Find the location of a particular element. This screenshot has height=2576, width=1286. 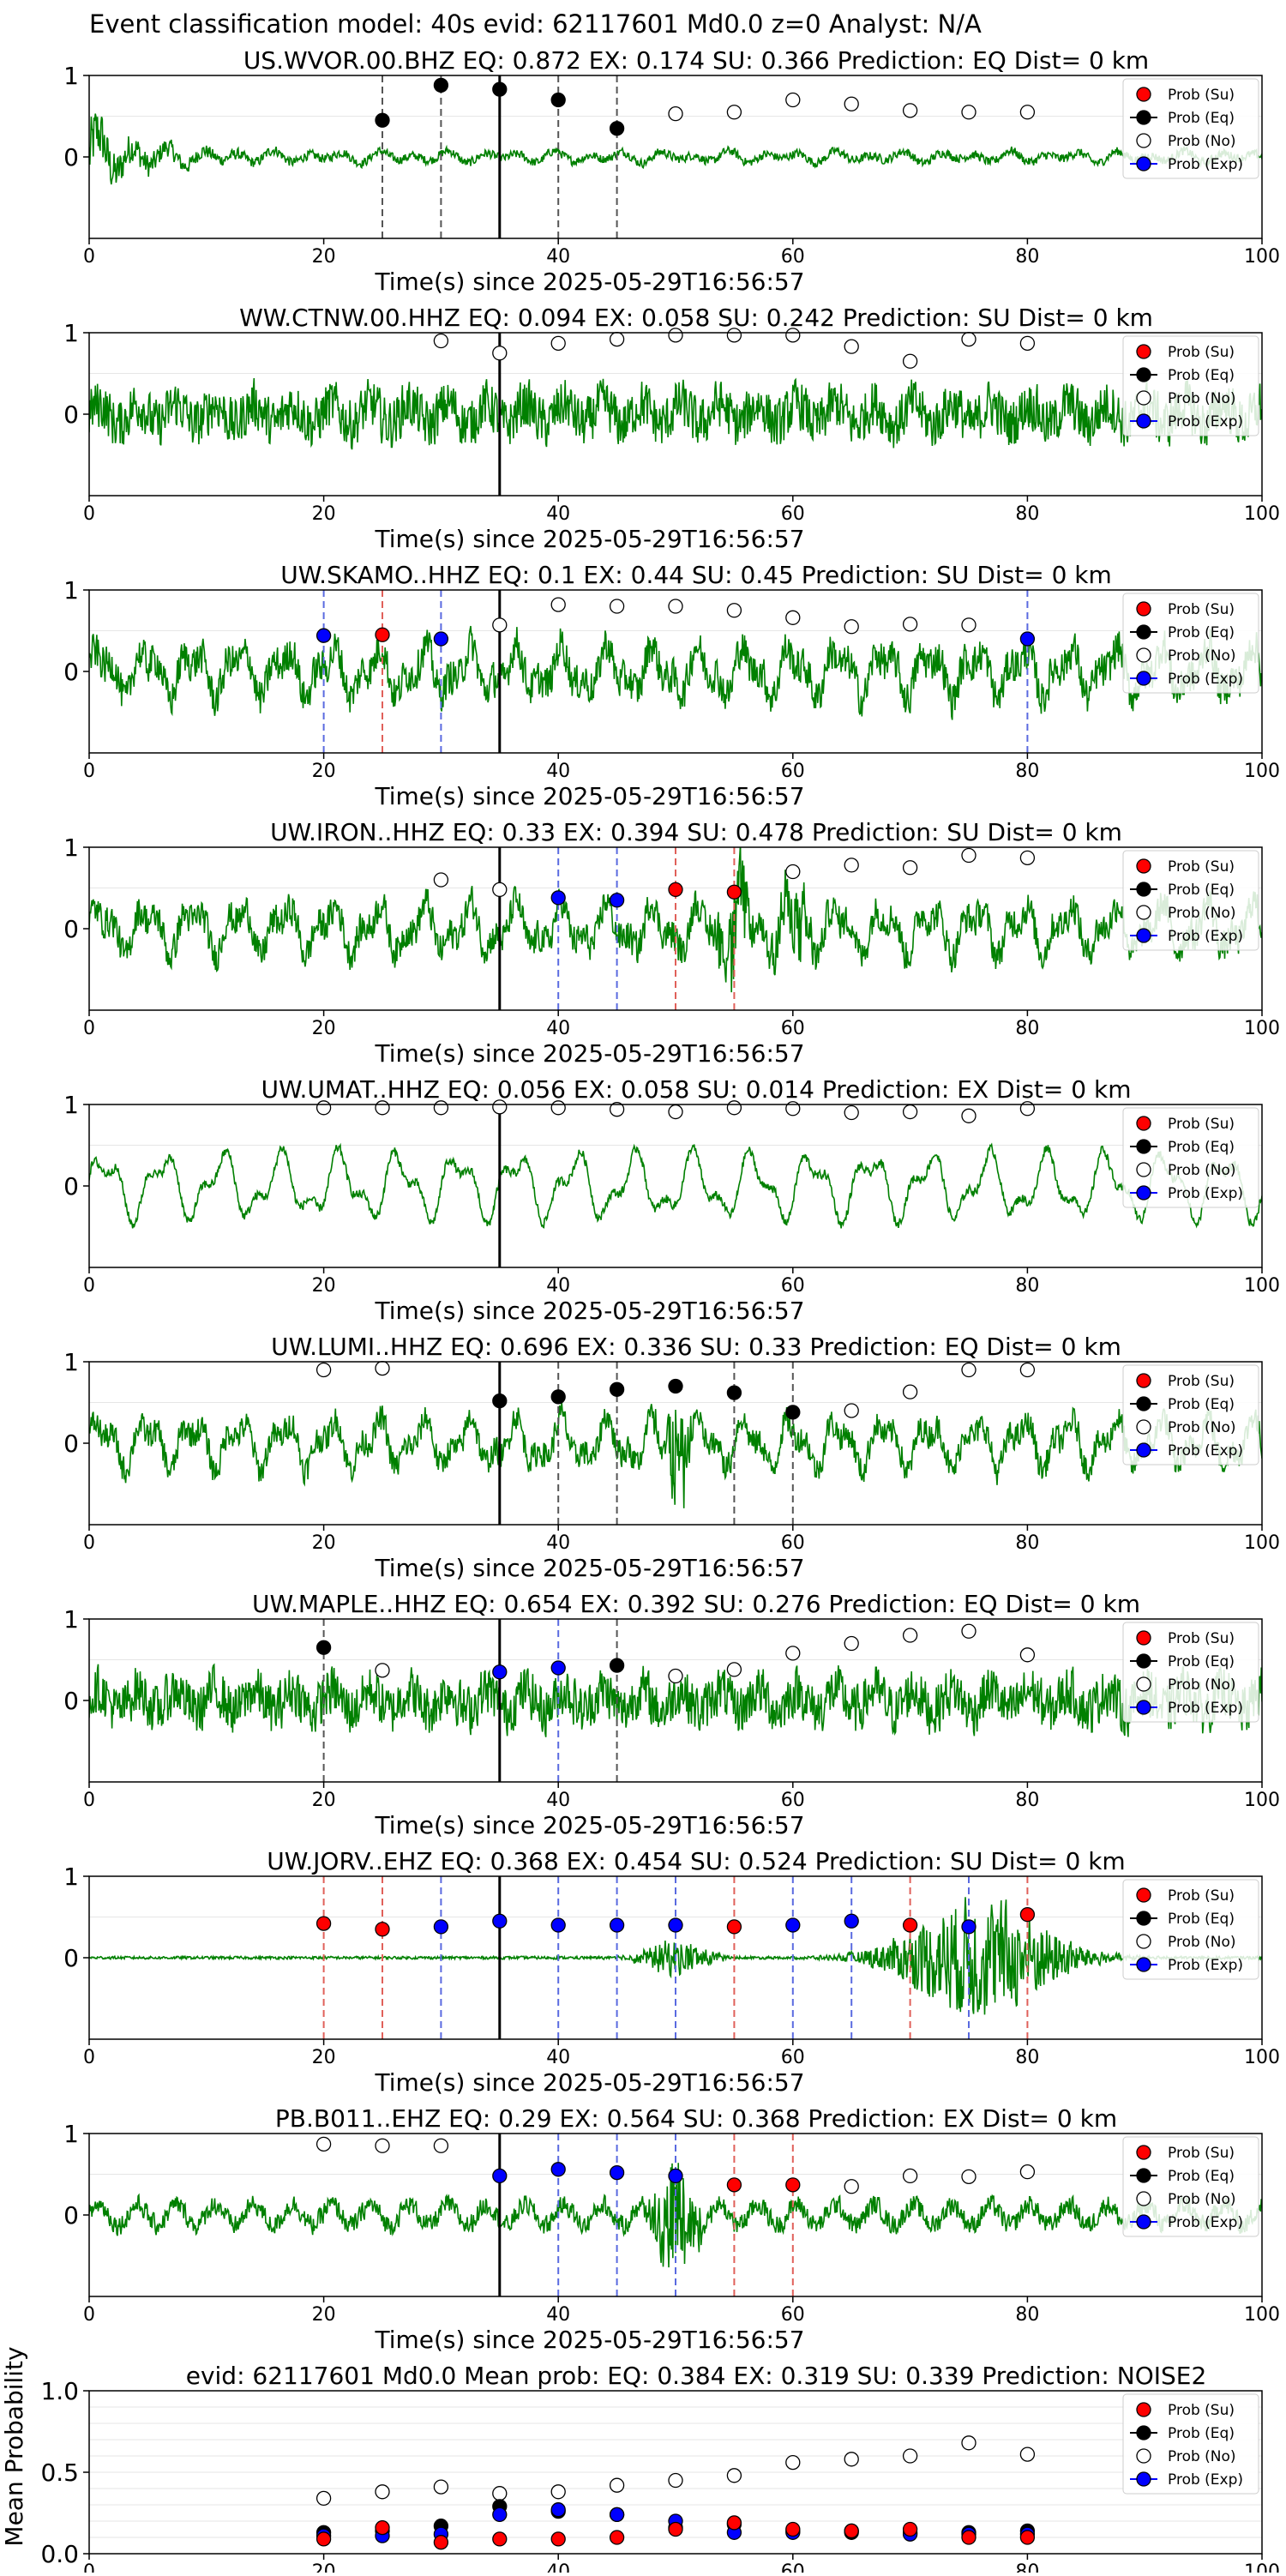

legend-label-su: Prob (Su) is located at coordinates (1201, 352).